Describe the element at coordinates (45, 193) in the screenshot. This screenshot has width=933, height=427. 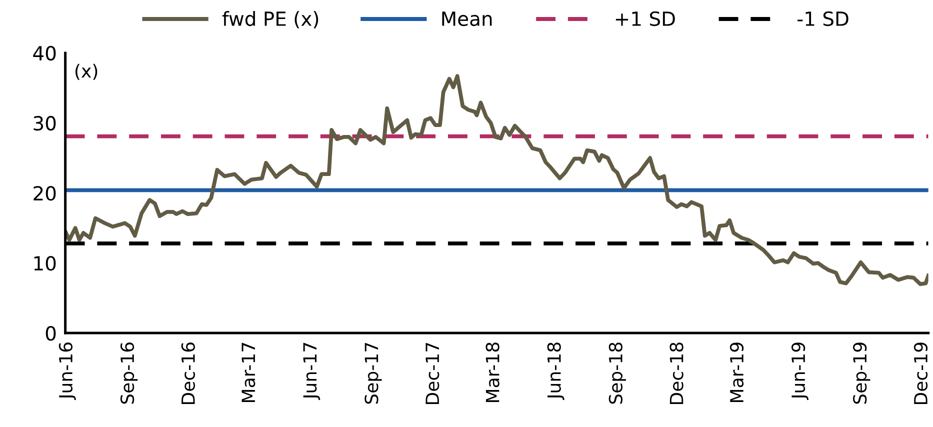
I see `y-tick-label: 20` at that location.